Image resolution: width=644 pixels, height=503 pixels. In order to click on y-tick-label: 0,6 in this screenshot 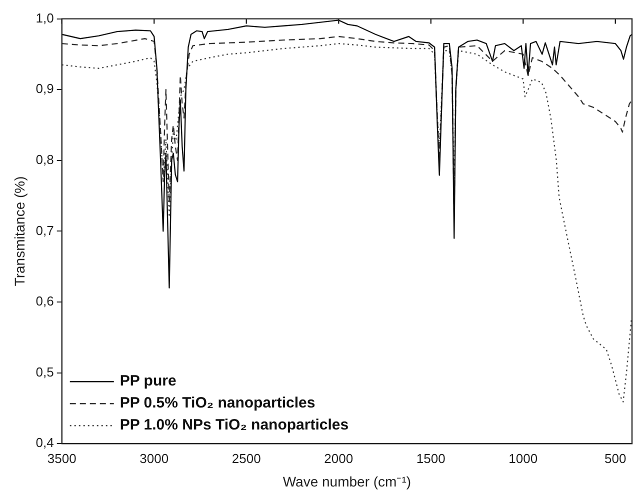, I will do `click(45, 301)`.